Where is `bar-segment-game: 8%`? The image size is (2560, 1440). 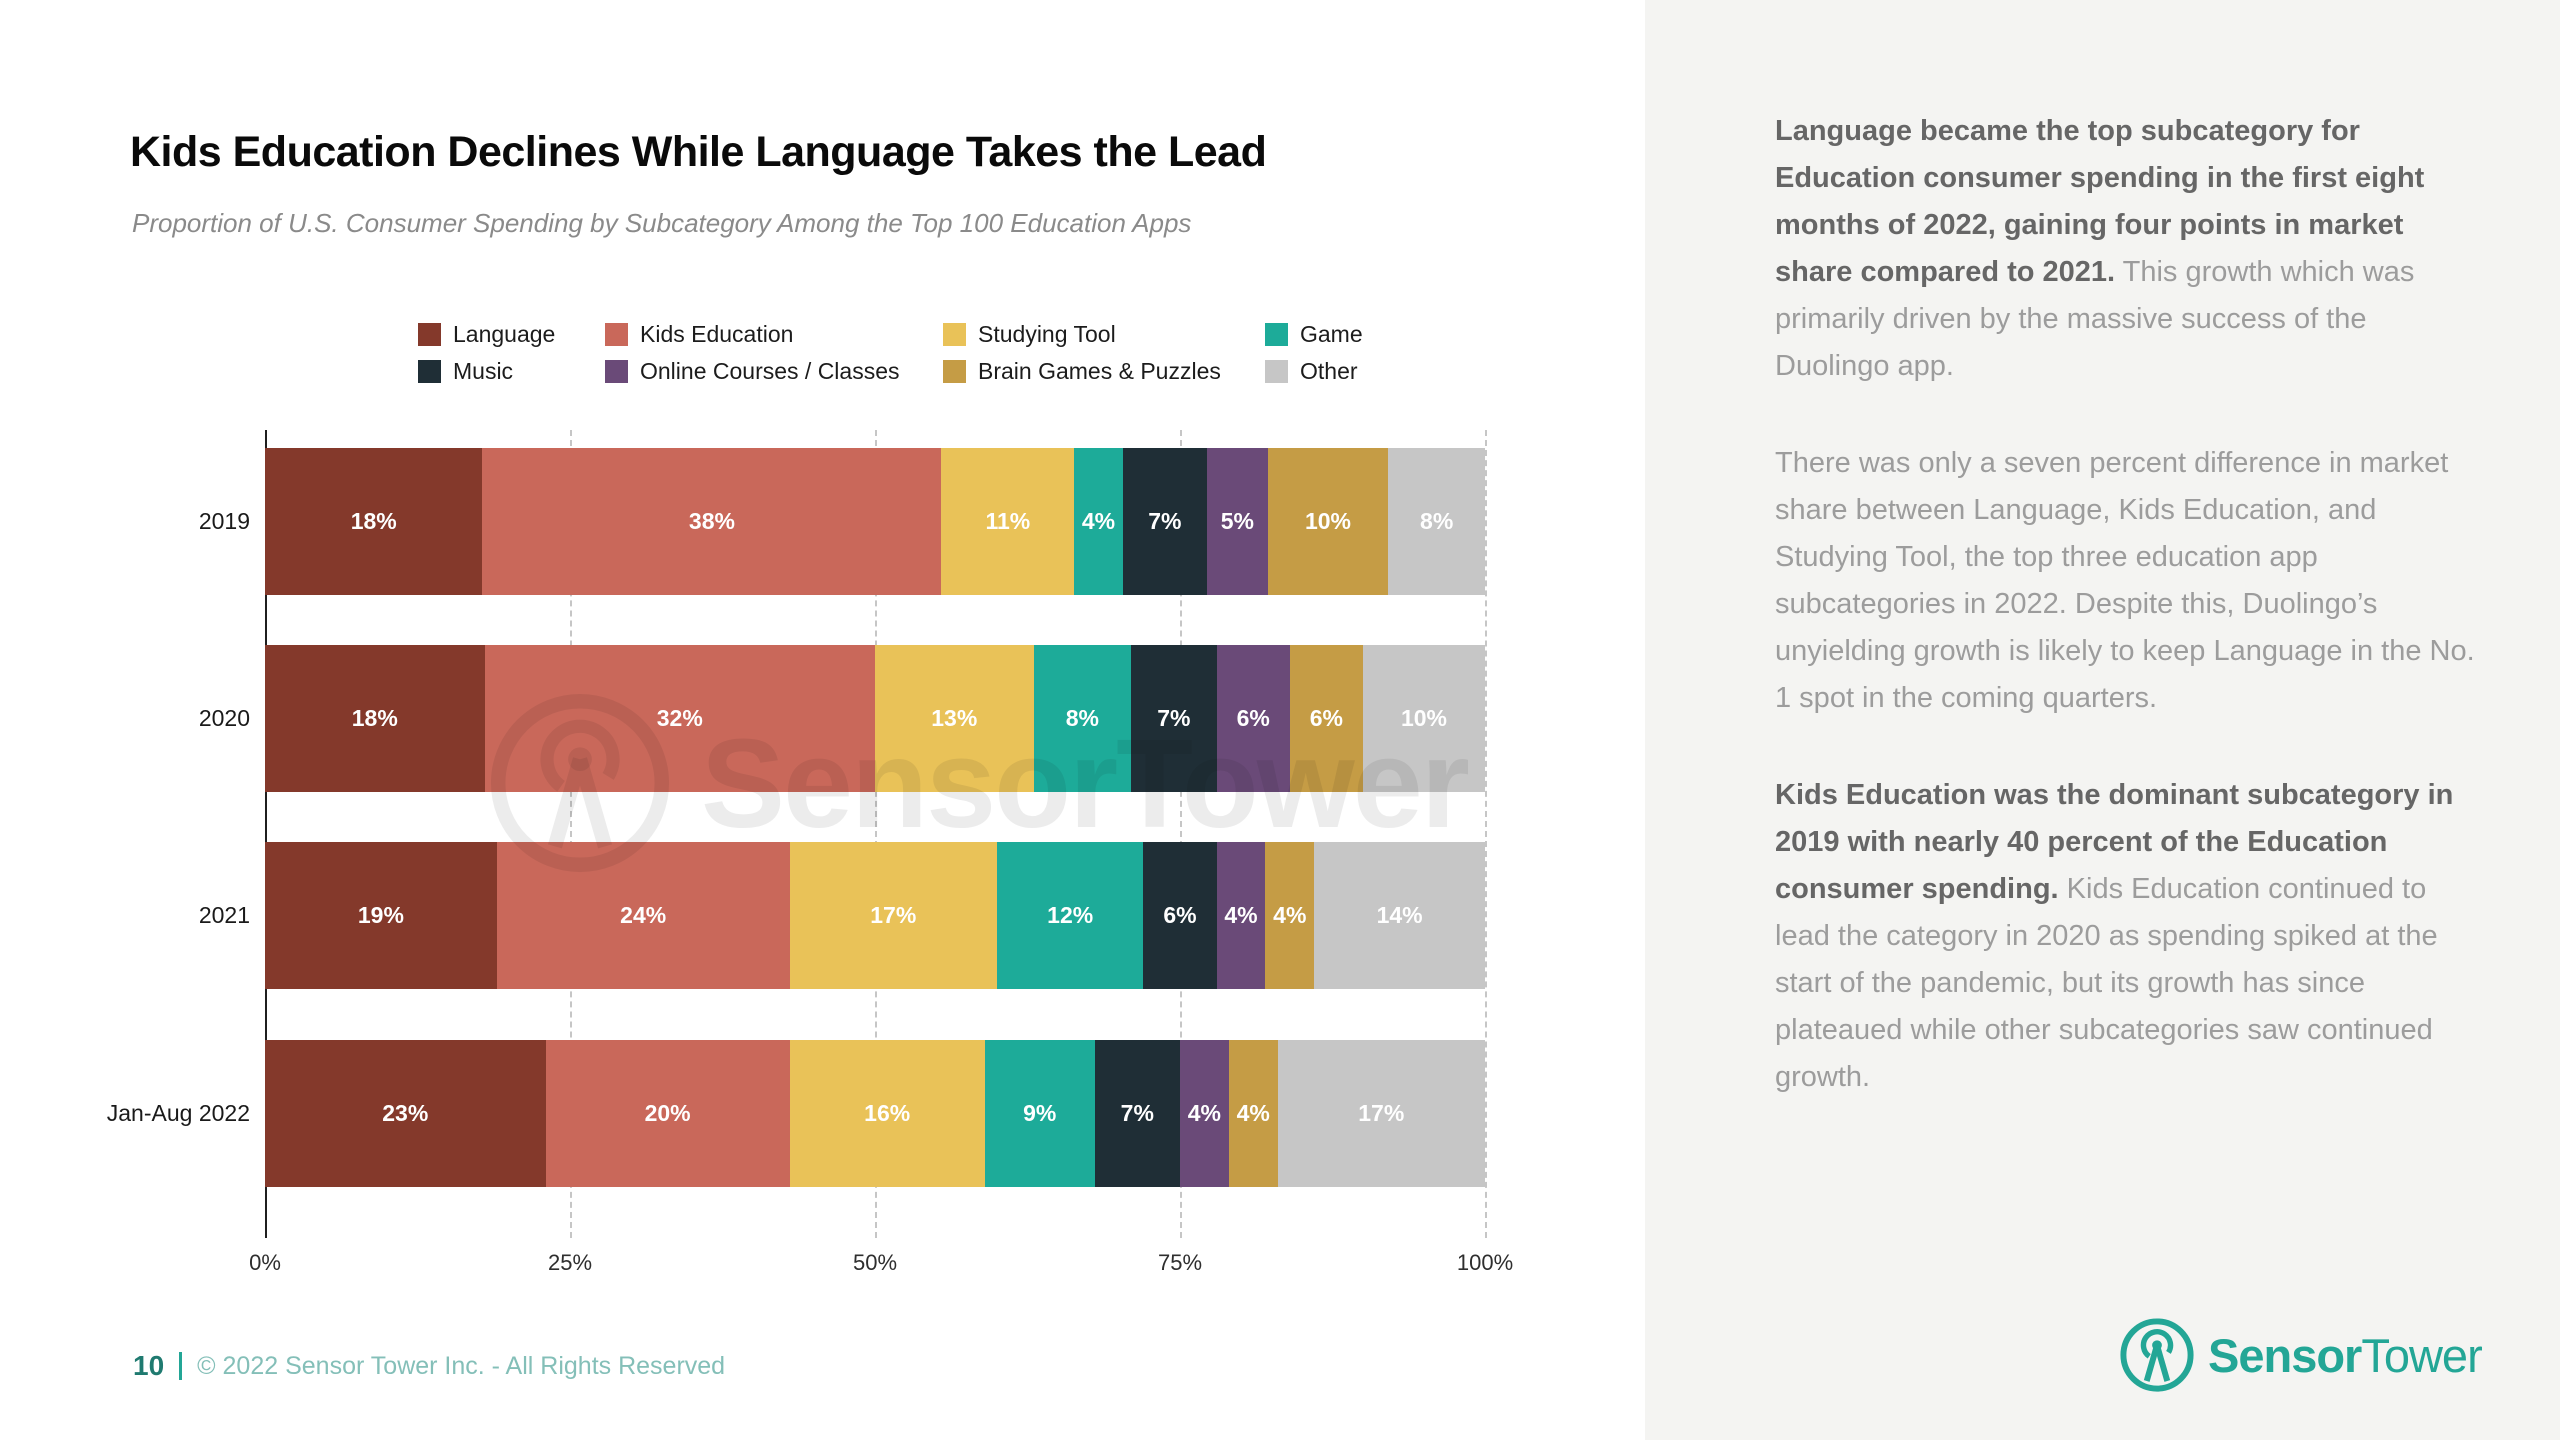 bar-segment-game: 8% is located at coordinates (1082, 718).